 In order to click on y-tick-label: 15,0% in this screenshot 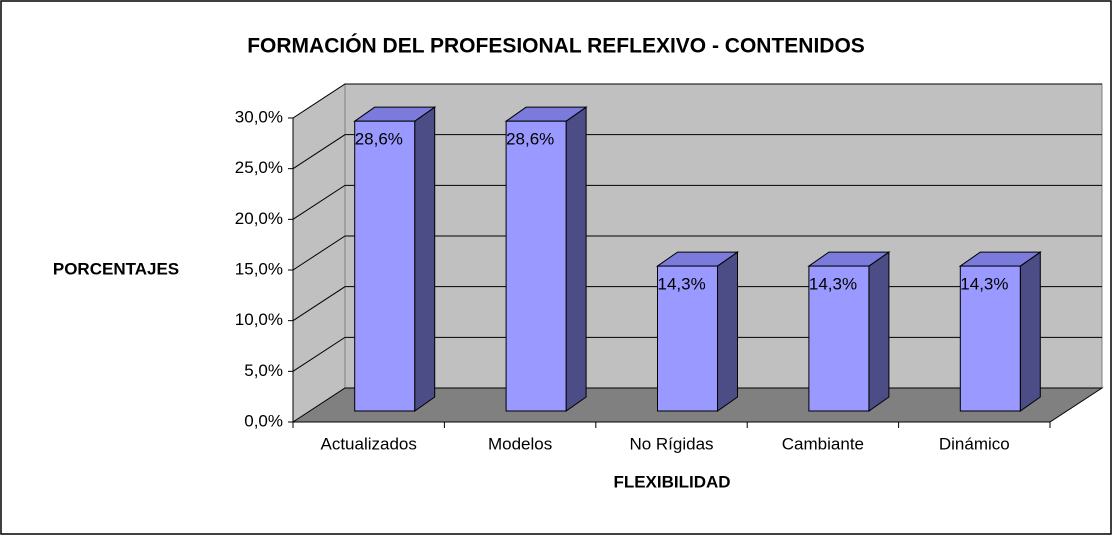, I will do `click(259, 268)`.